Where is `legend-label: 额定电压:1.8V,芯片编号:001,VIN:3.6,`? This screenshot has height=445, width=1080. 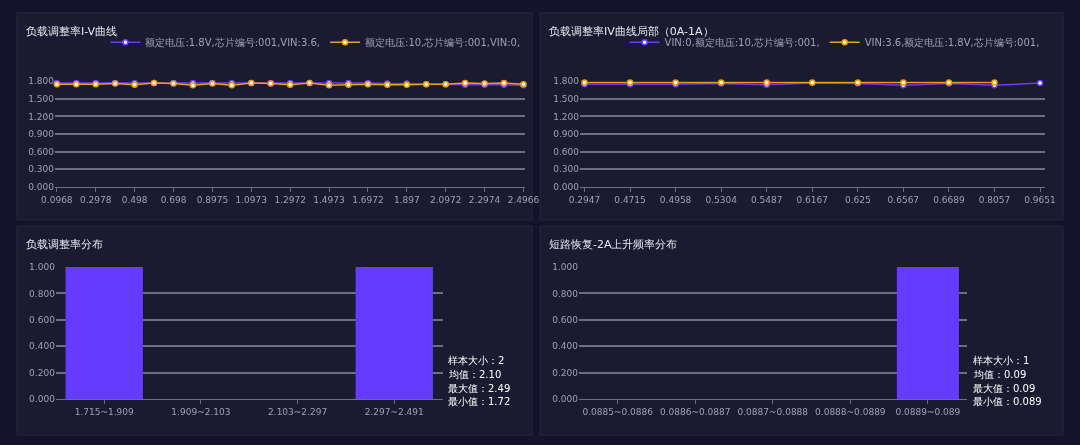 legend-label: 额定电压:1.8V,芯片编号:001,VIN:3.6, is located at coordinates (233, 43).